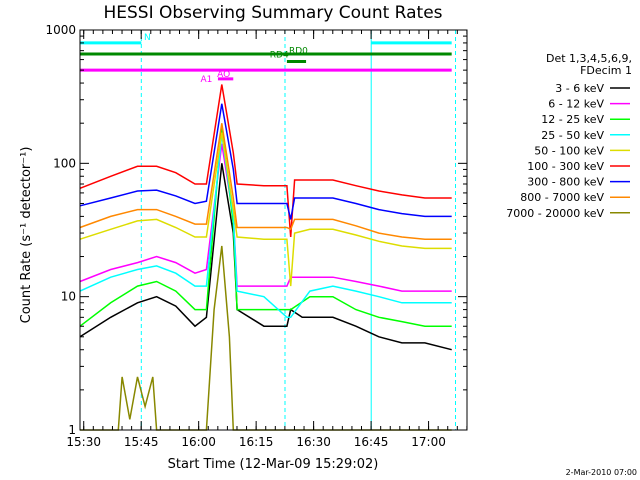 The width and height of the screenshot is (640, 480). I want to click on y-axis-label: Count Rate (s⁻¹ detector⁻¹), so click(26, 235).